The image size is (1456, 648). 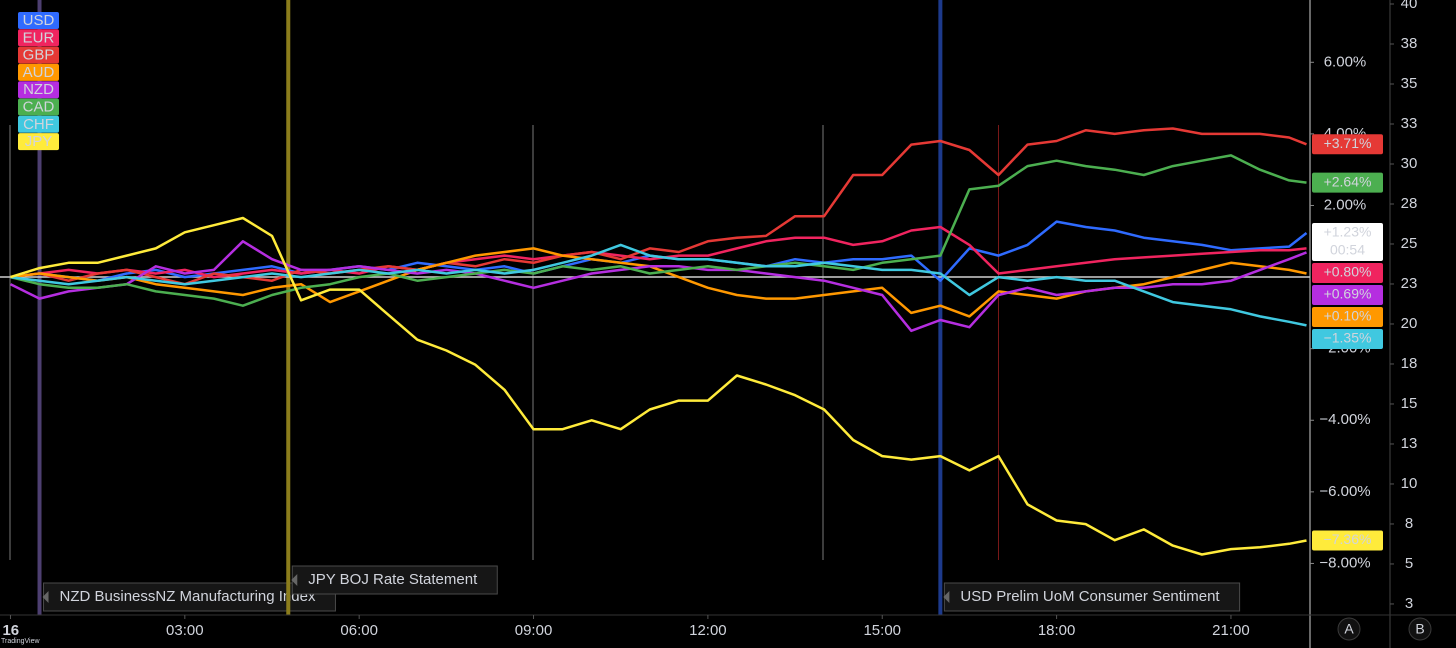 I want to click on brand: TradingView, so click(x=20, y=641).